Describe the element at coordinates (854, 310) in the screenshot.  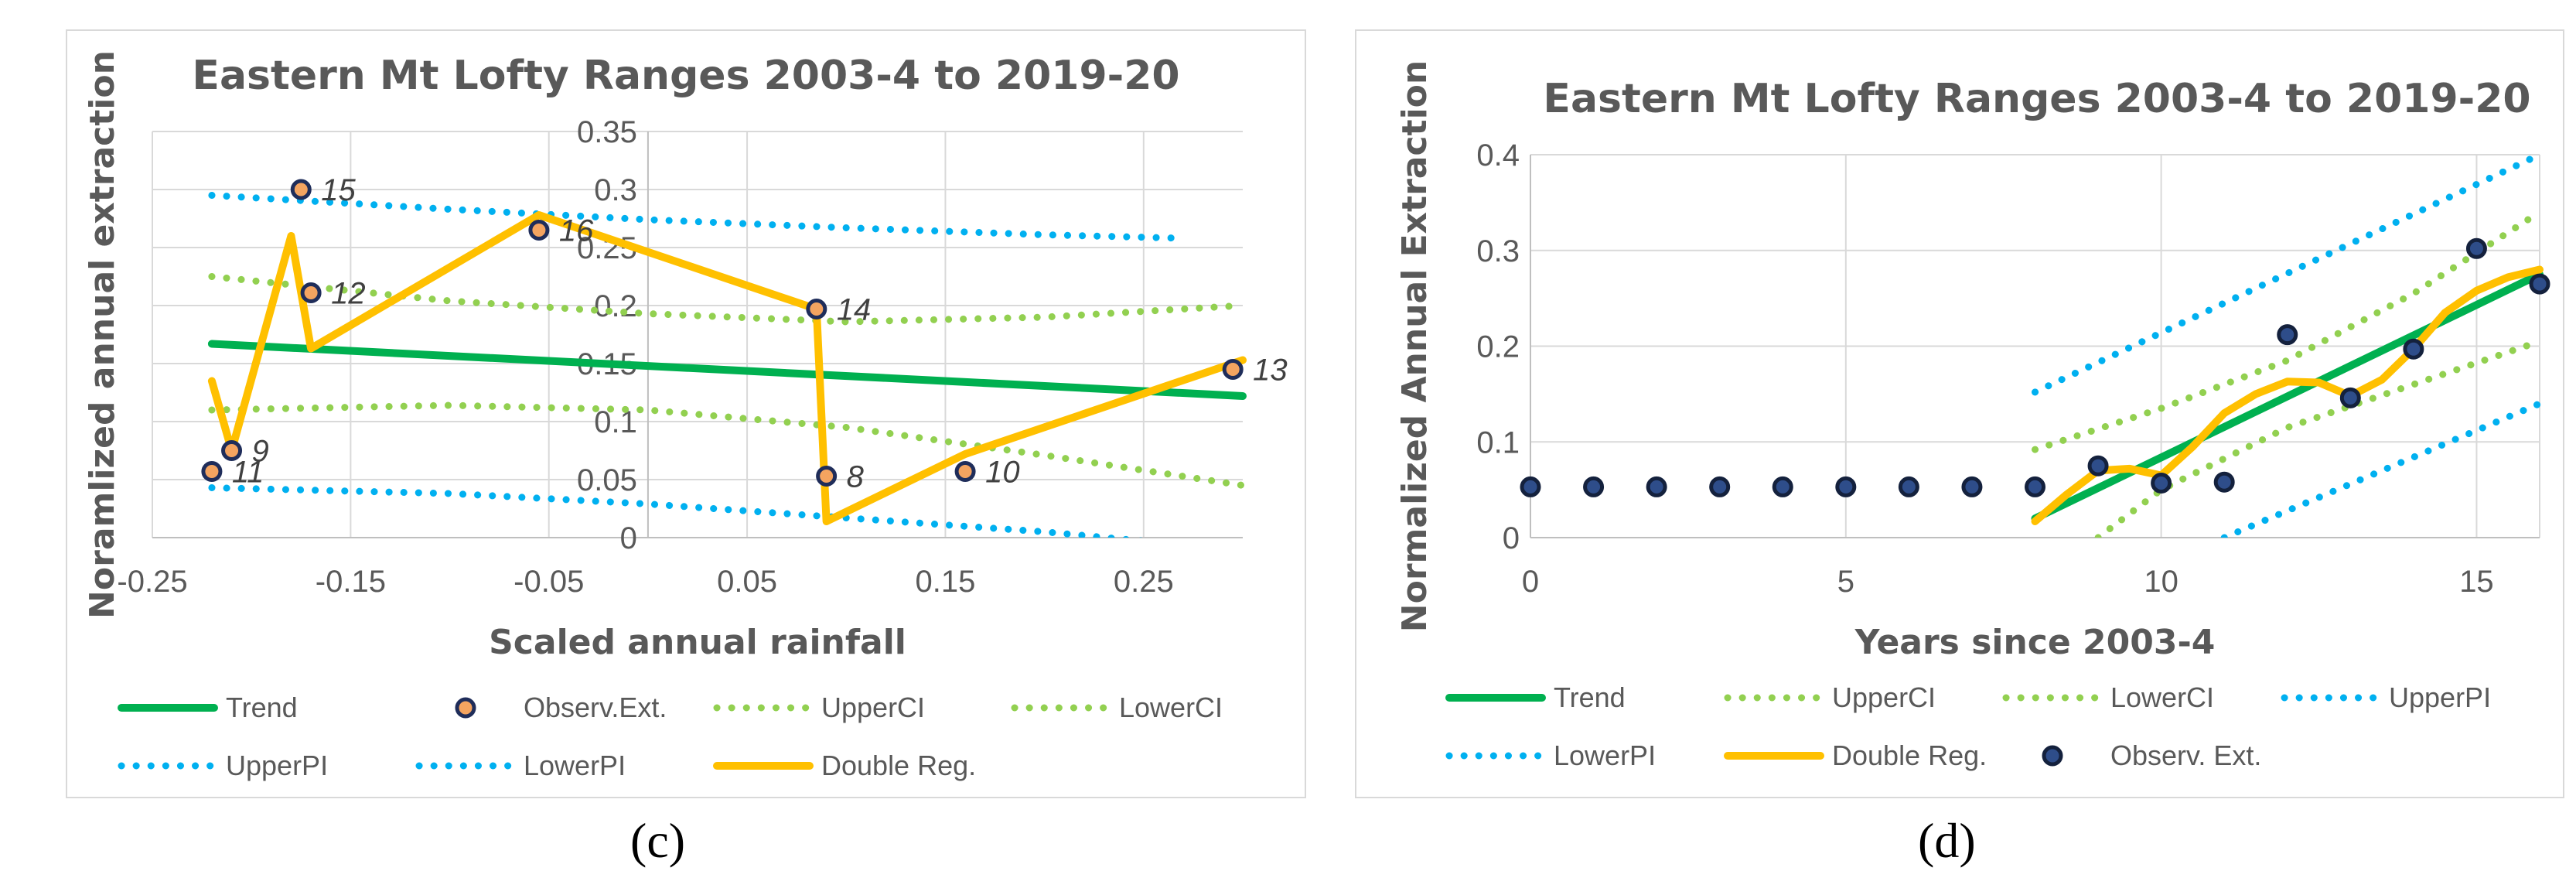
I see `point-label: 14` at that location.